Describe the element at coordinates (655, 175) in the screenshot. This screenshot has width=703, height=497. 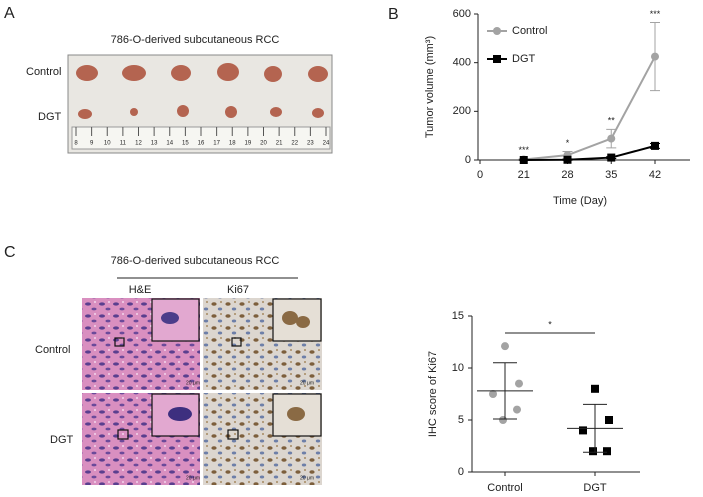
I see `x-tick-label: 42` at that location.